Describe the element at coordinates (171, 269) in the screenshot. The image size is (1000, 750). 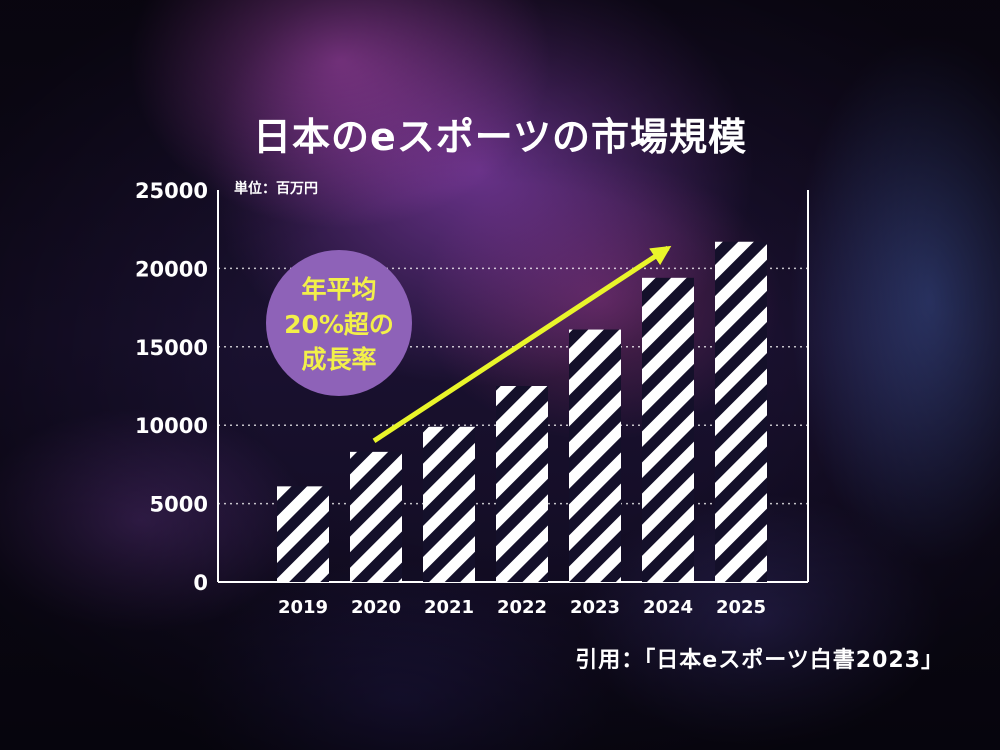
I see `y-tick-label: 20000` at that location.